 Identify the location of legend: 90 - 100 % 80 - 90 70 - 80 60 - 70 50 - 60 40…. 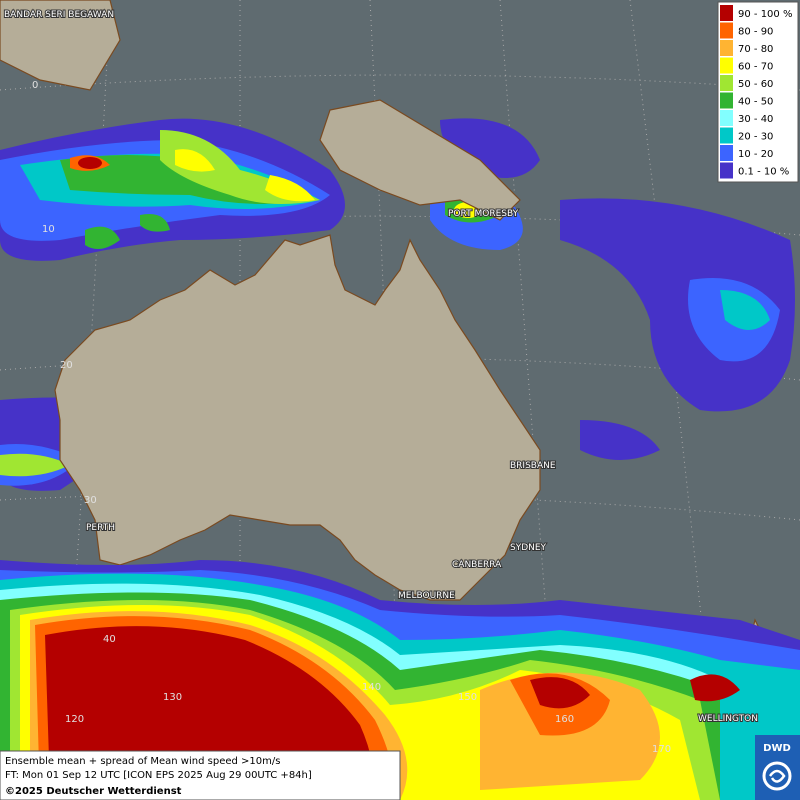
(758, 92).